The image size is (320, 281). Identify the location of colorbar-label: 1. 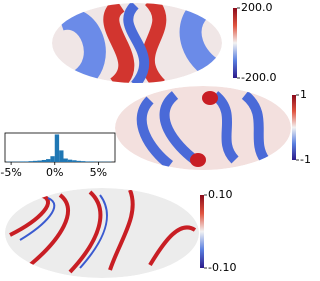
(303, 94).